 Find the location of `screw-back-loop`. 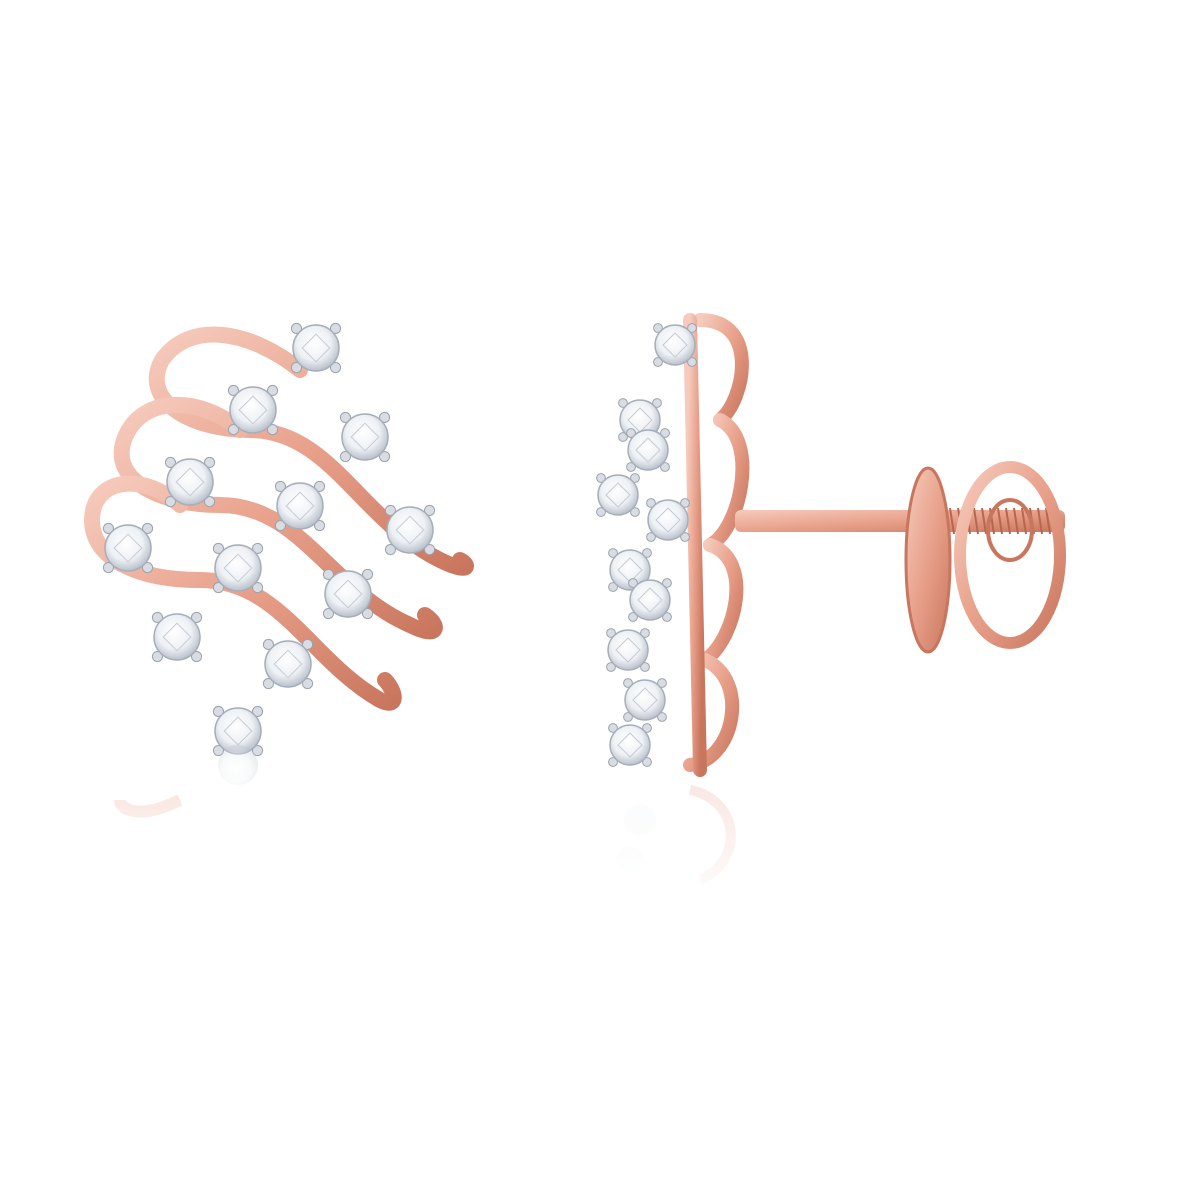

screw-back-loop is located at coordinates (1010, 555).